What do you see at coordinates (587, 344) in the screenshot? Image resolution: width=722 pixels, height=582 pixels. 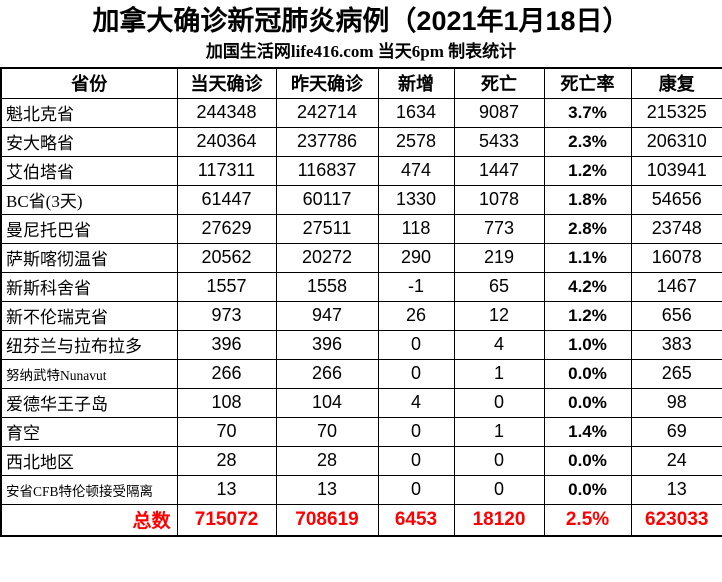 I see `death-rate-cell: 1.0%` at bounding box center [587, 344].